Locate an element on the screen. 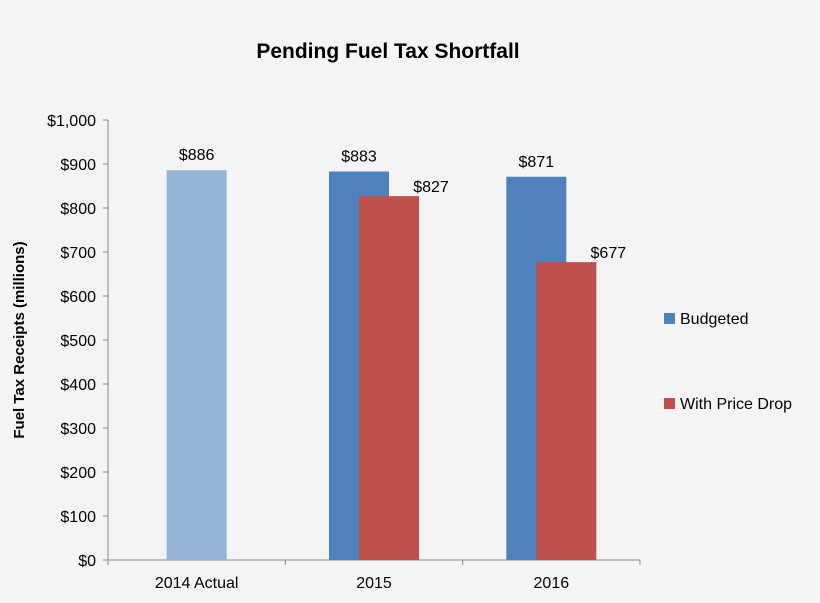 The height and width of the screenshot is (603, 820). y-tick-label: $700 is located at coordinates (78, 253).